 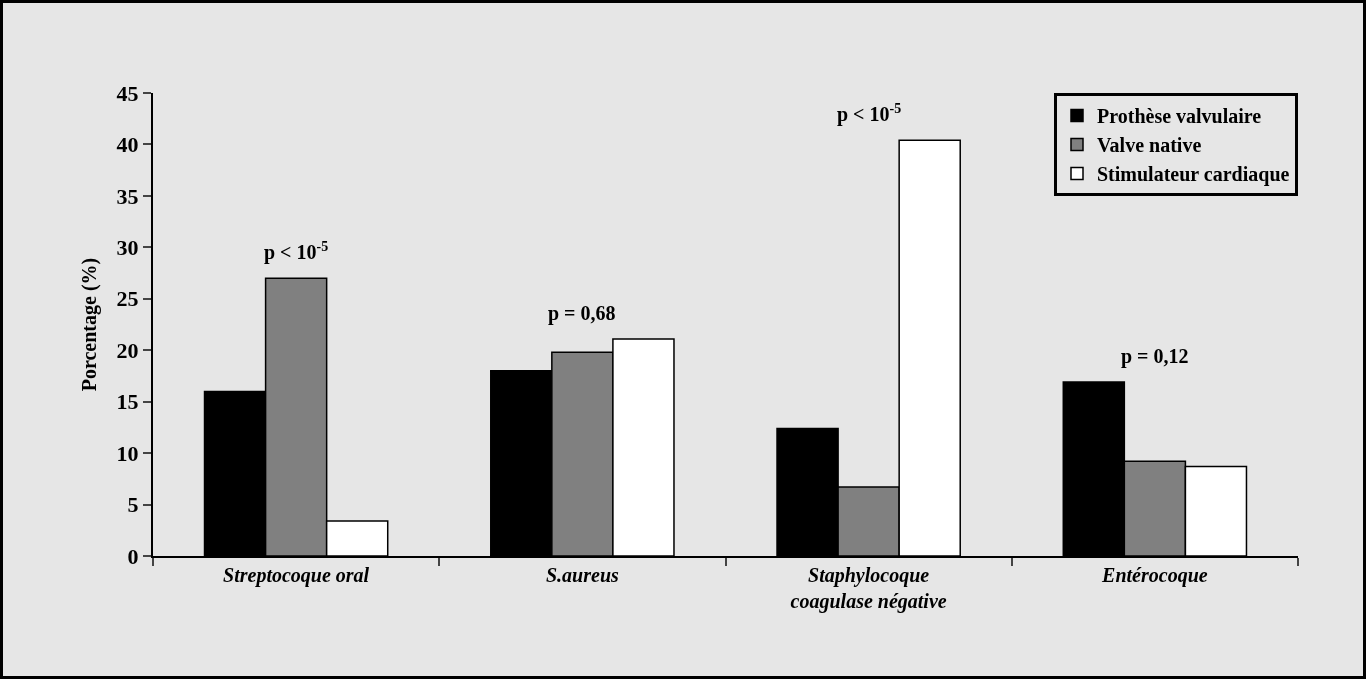 What do you see at coordinates (133, 556) in the screenshot?
I see `y-tick-label: 0` at bounding box center [133, 556].